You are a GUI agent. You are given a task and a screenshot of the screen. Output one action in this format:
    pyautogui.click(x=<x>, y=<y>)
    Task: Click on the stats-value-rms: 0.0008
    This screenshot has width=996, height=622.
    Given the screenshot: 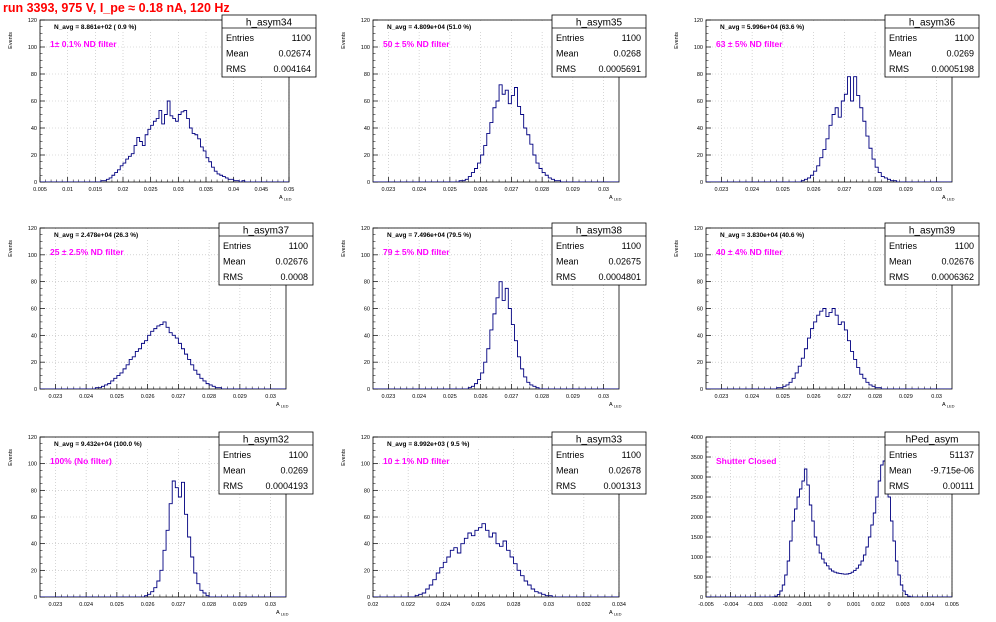 What is the action you would take?
    pyautogui.click(x=294, y=277)
    